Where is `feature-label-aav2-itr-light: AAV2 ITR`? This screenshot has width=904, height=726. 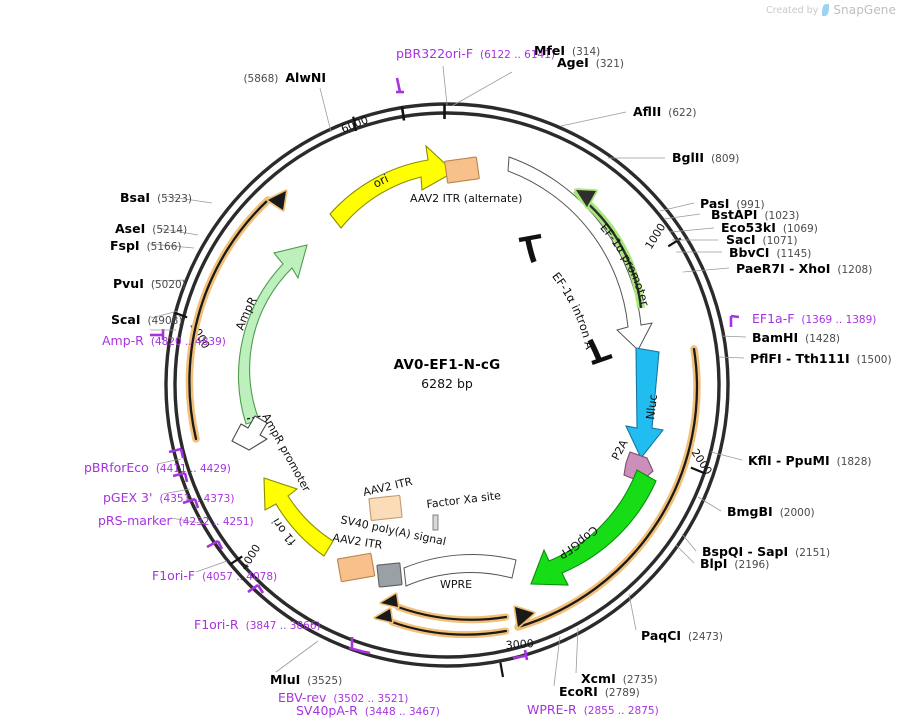 feature-label-aav2-itr-light: AAV2 ITR is located at coordinates (388, 487).